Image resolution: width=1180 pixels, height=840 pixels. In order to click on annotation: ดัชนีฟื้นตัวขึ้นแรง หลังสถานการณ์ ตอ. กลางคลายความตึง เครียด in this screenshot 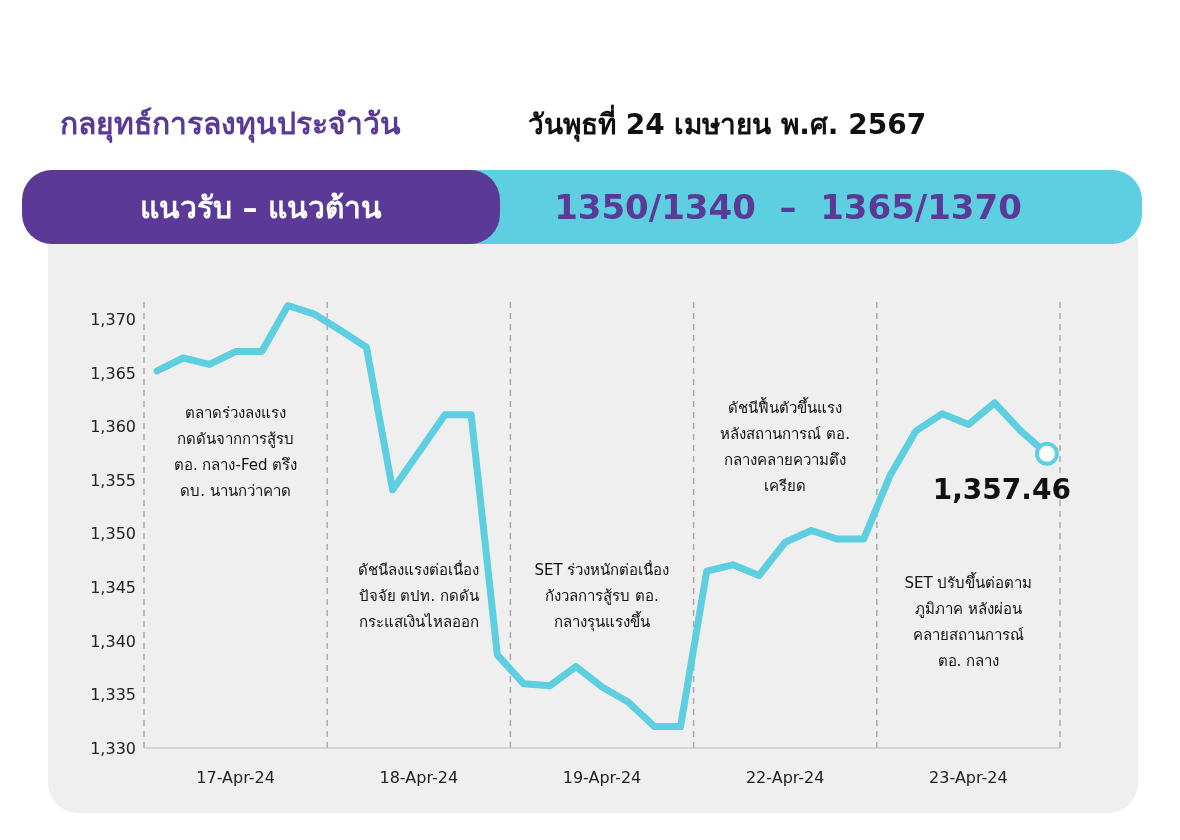, I will do `click(785, 446)`.